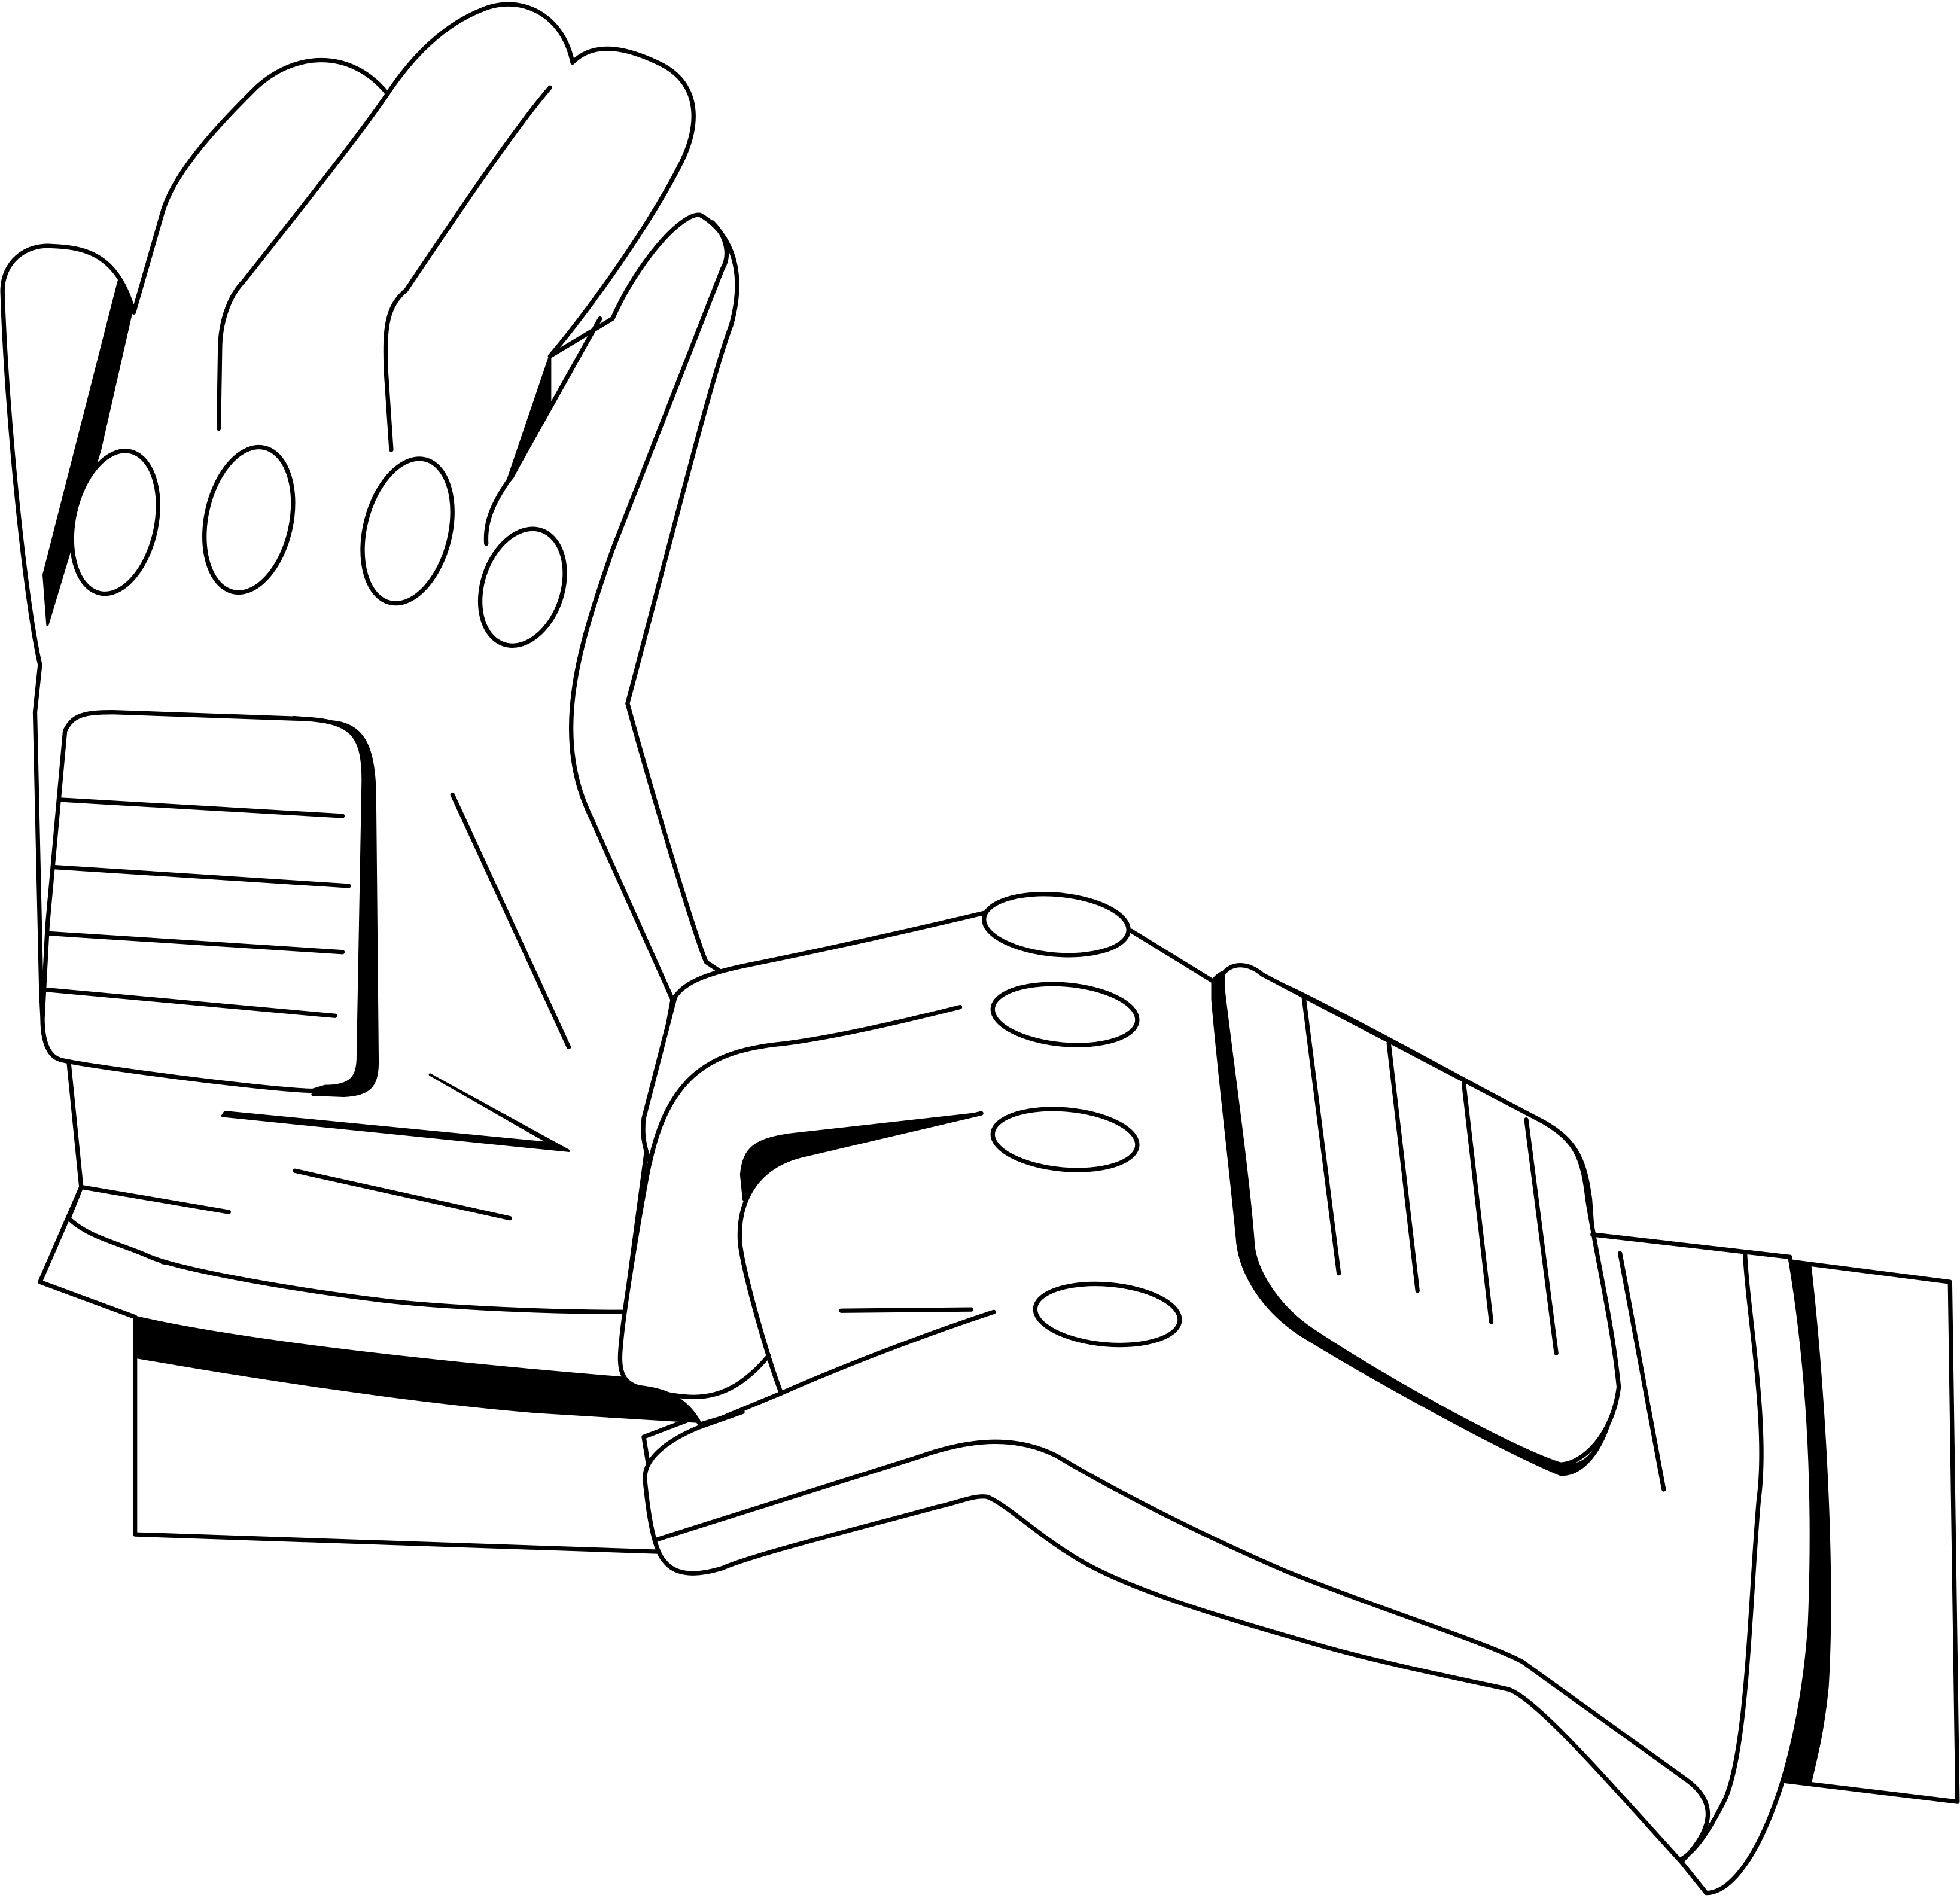 This screenshot has height=1898, width=1960. What do you see at coordinates (1183, 1652) in the screenshot?
I see `horizontal-glove-palm-seam` at bounding box center [1183, 1652].